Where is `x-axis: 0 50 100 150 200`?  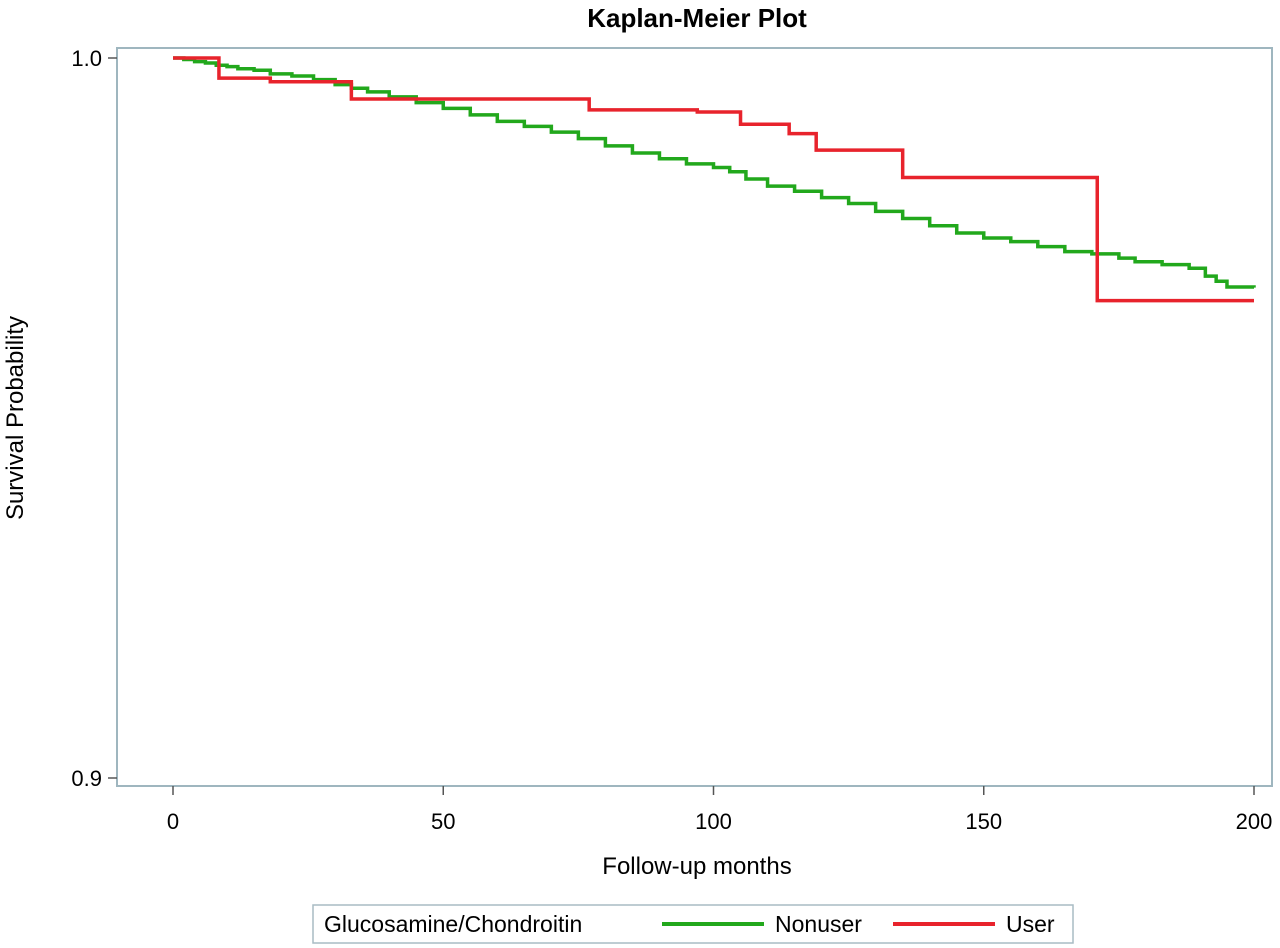 x-axis: 0 50 100 150 200 is located at coordinates (719, 810).